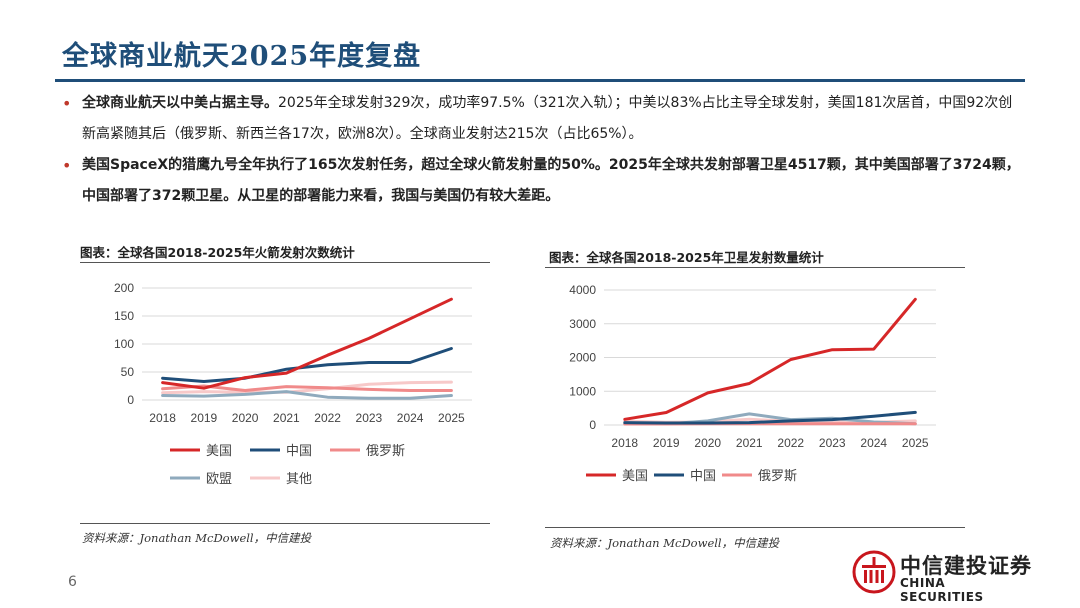 The image size is (1080, 608). I want to click on page-title: 全球商业航天2025年度复盘, so click(242, 56).